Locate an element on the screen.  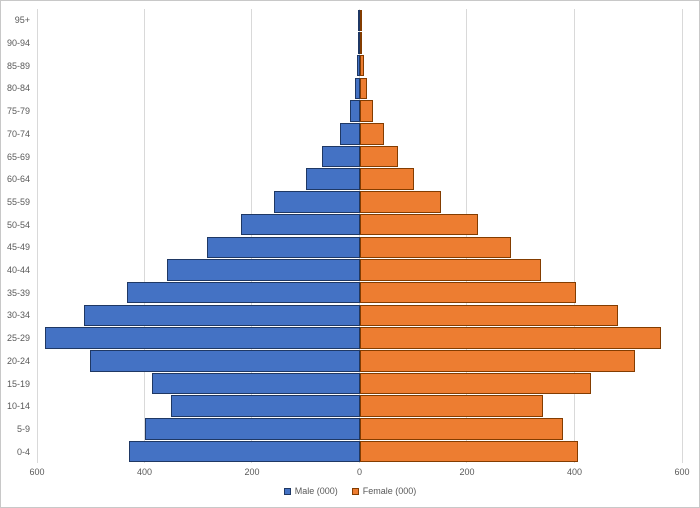
y-axis-label: 35-39 is located at coordinates (18, 292).